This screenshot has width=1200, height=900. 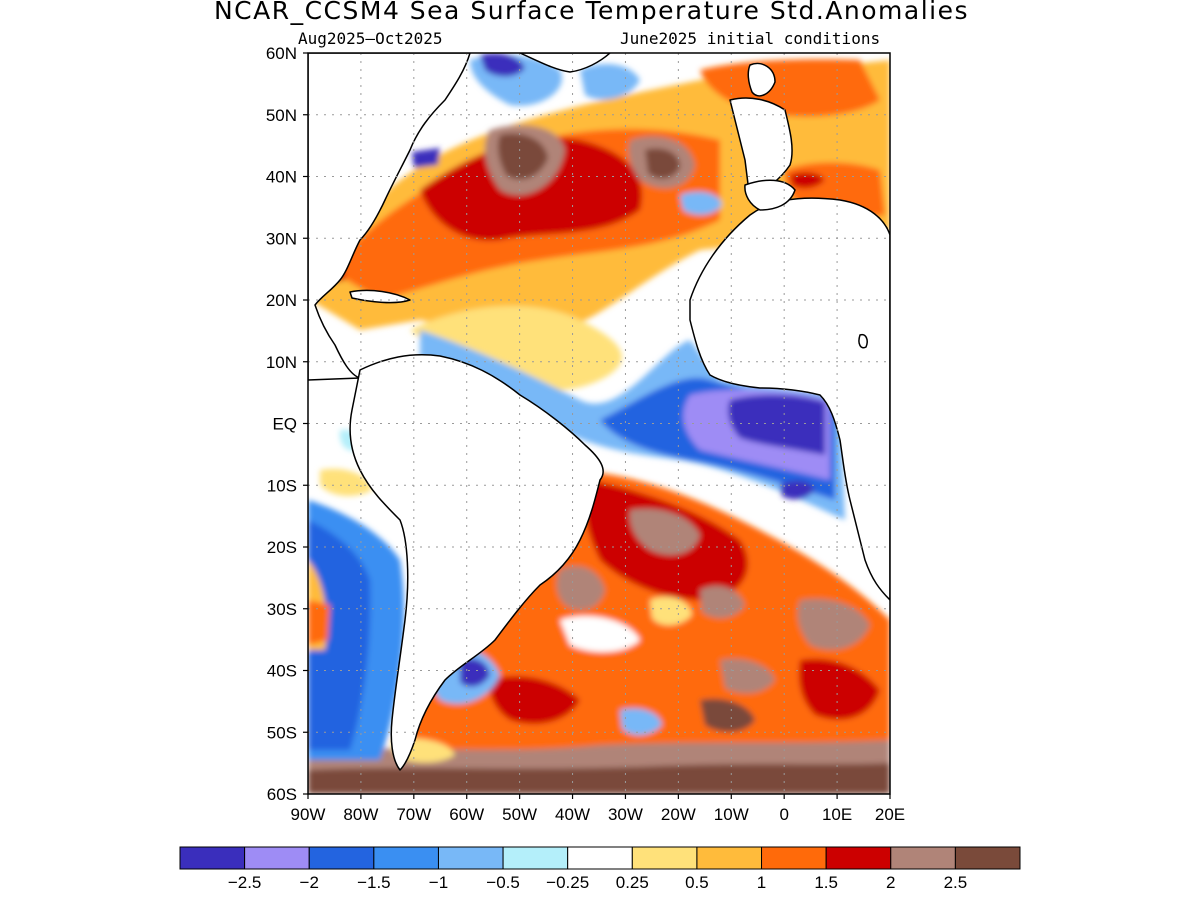 I want to click on legend-label: 1, so click(x=761, y=882).